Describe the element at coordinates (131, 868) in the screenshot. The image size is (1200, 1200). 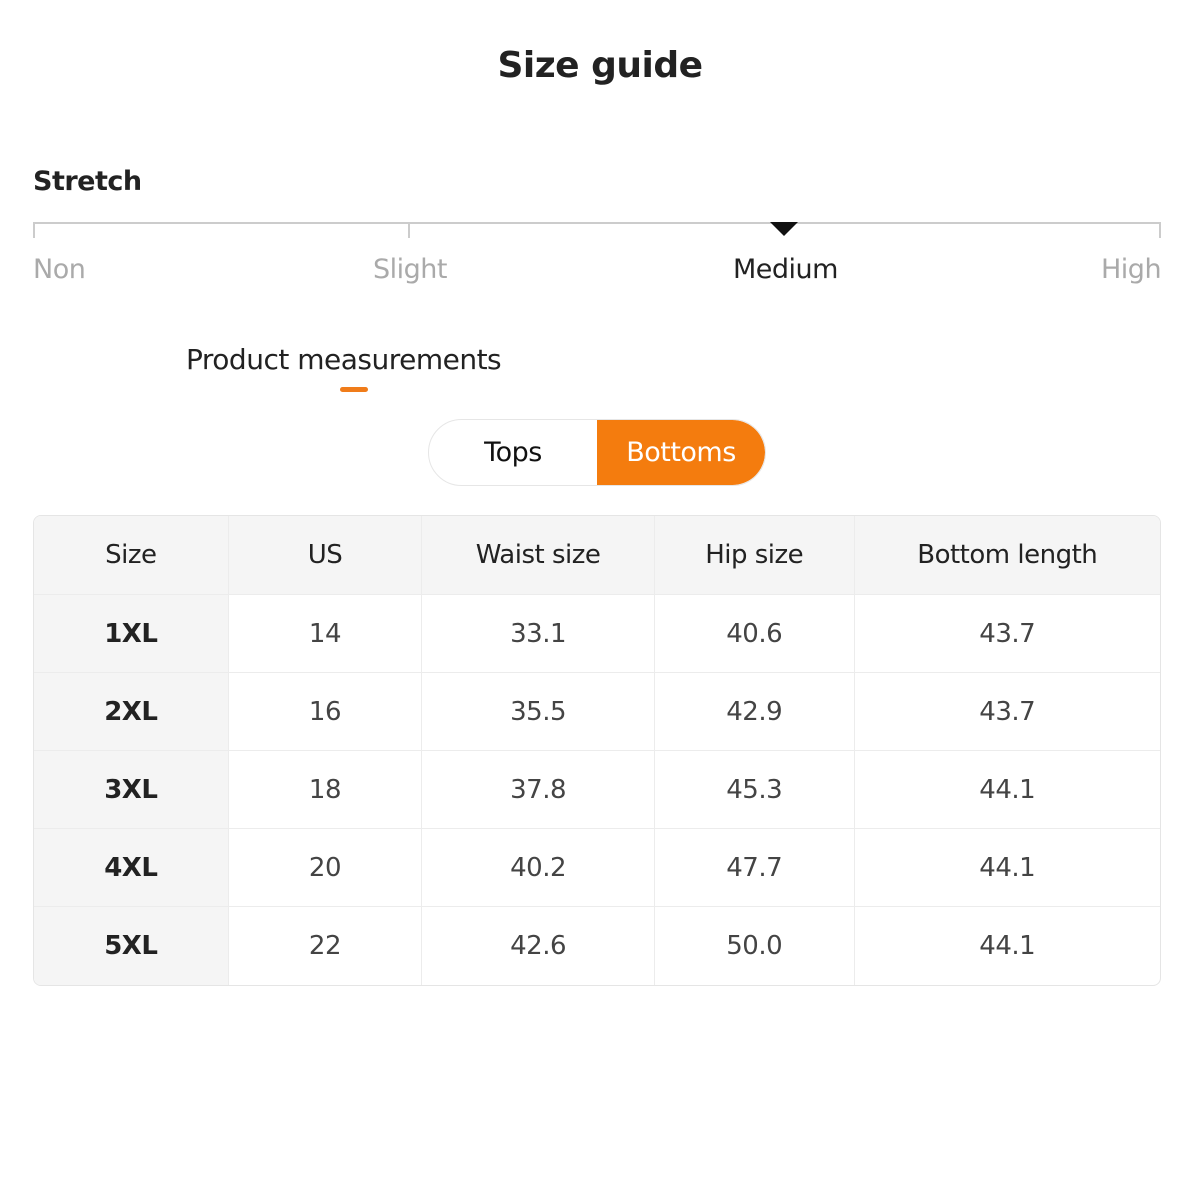
I see `size-cell: 4XL` at that location.